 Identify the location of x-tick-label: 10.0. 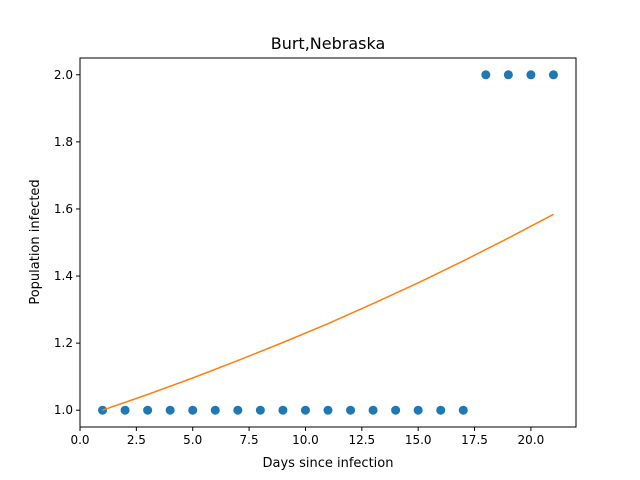
(305, 440).